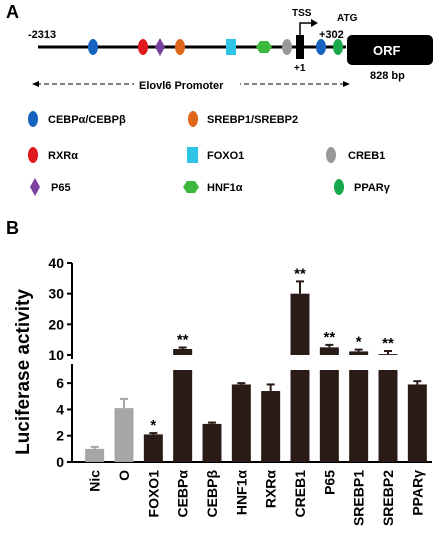  Describe the element at coordinates (372, 188) in the screenshot. I see `legend-ppar-label: PPARγ` at that location.